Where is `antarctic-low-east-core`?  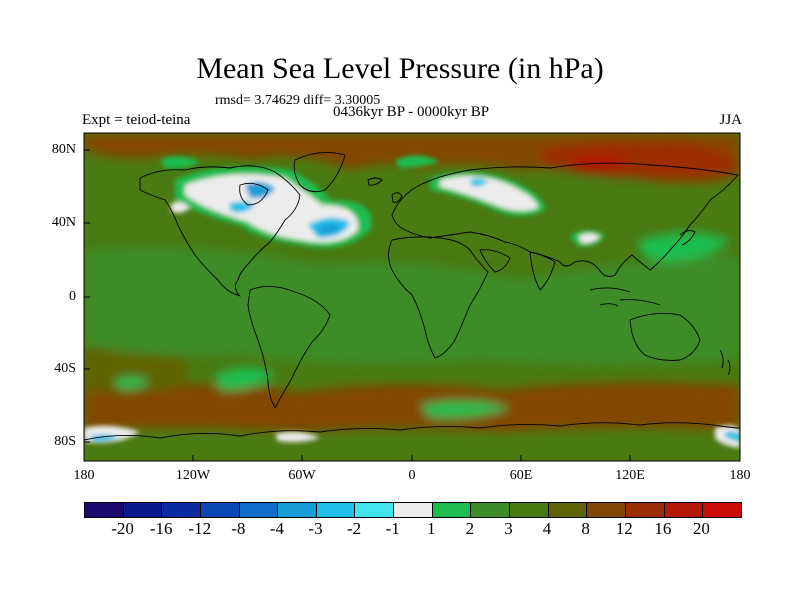 antarctic-low-east-core is located at coordinates (732, 436).